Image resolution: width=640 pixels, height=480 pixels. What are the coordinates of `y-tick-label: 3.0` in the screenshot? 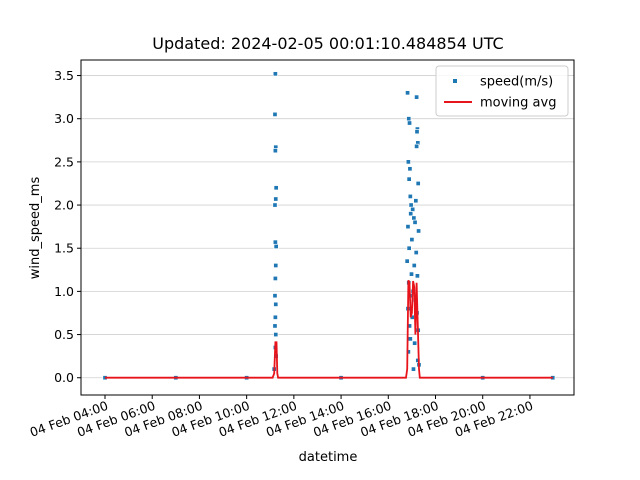 It's located at (64, 118).